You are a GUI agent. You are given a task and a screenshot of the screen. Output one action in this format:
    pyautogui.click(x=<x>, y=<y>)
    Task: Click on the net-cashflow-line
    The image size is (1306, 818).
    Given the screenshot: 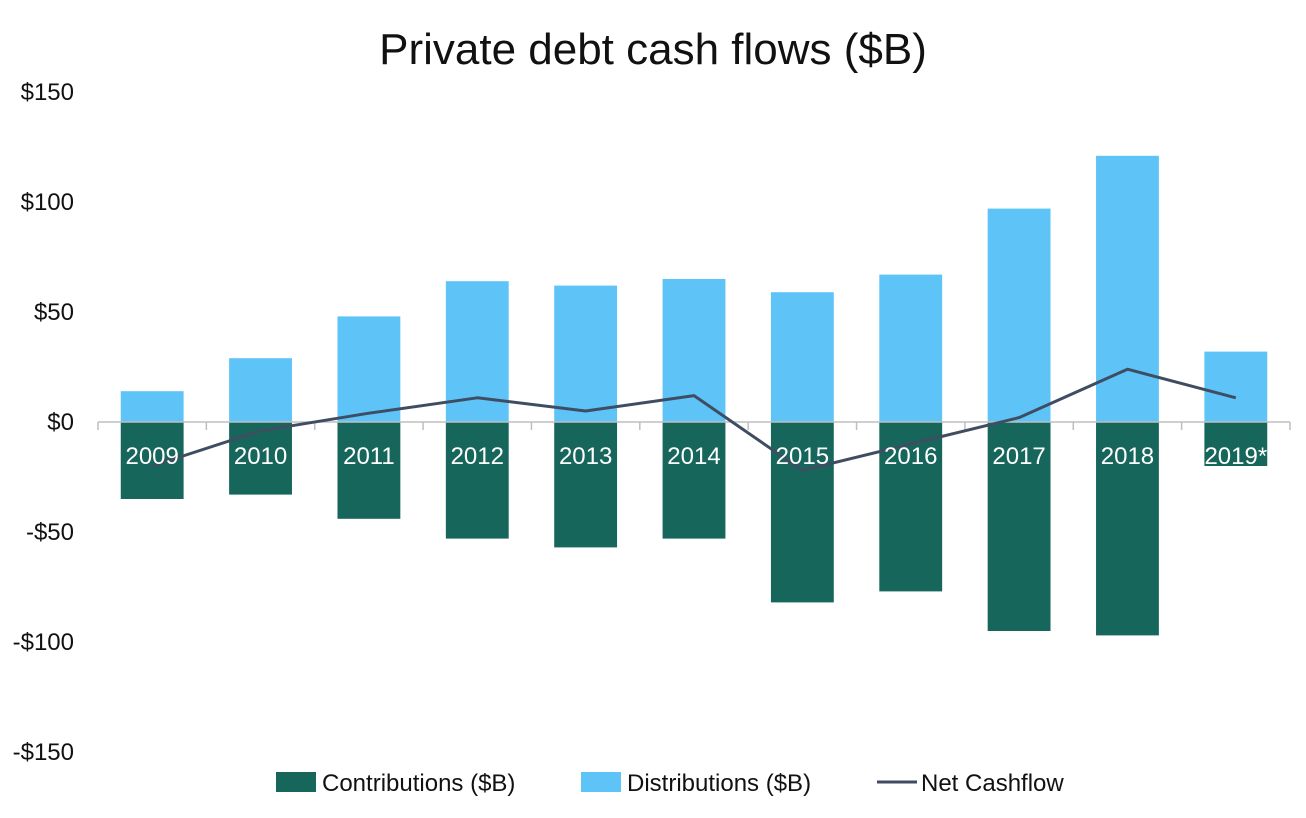 What is the action you would take?
    pyautogui.click(x=694, y=419)
    